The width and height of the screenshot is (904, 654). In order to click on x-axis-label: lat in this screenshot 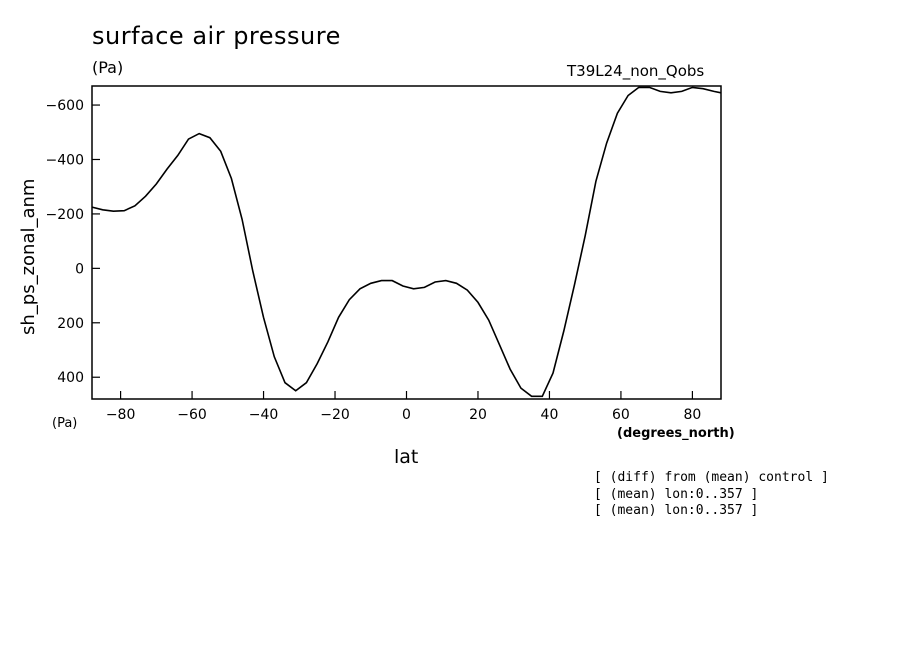, I will do `click(406, 457)`.